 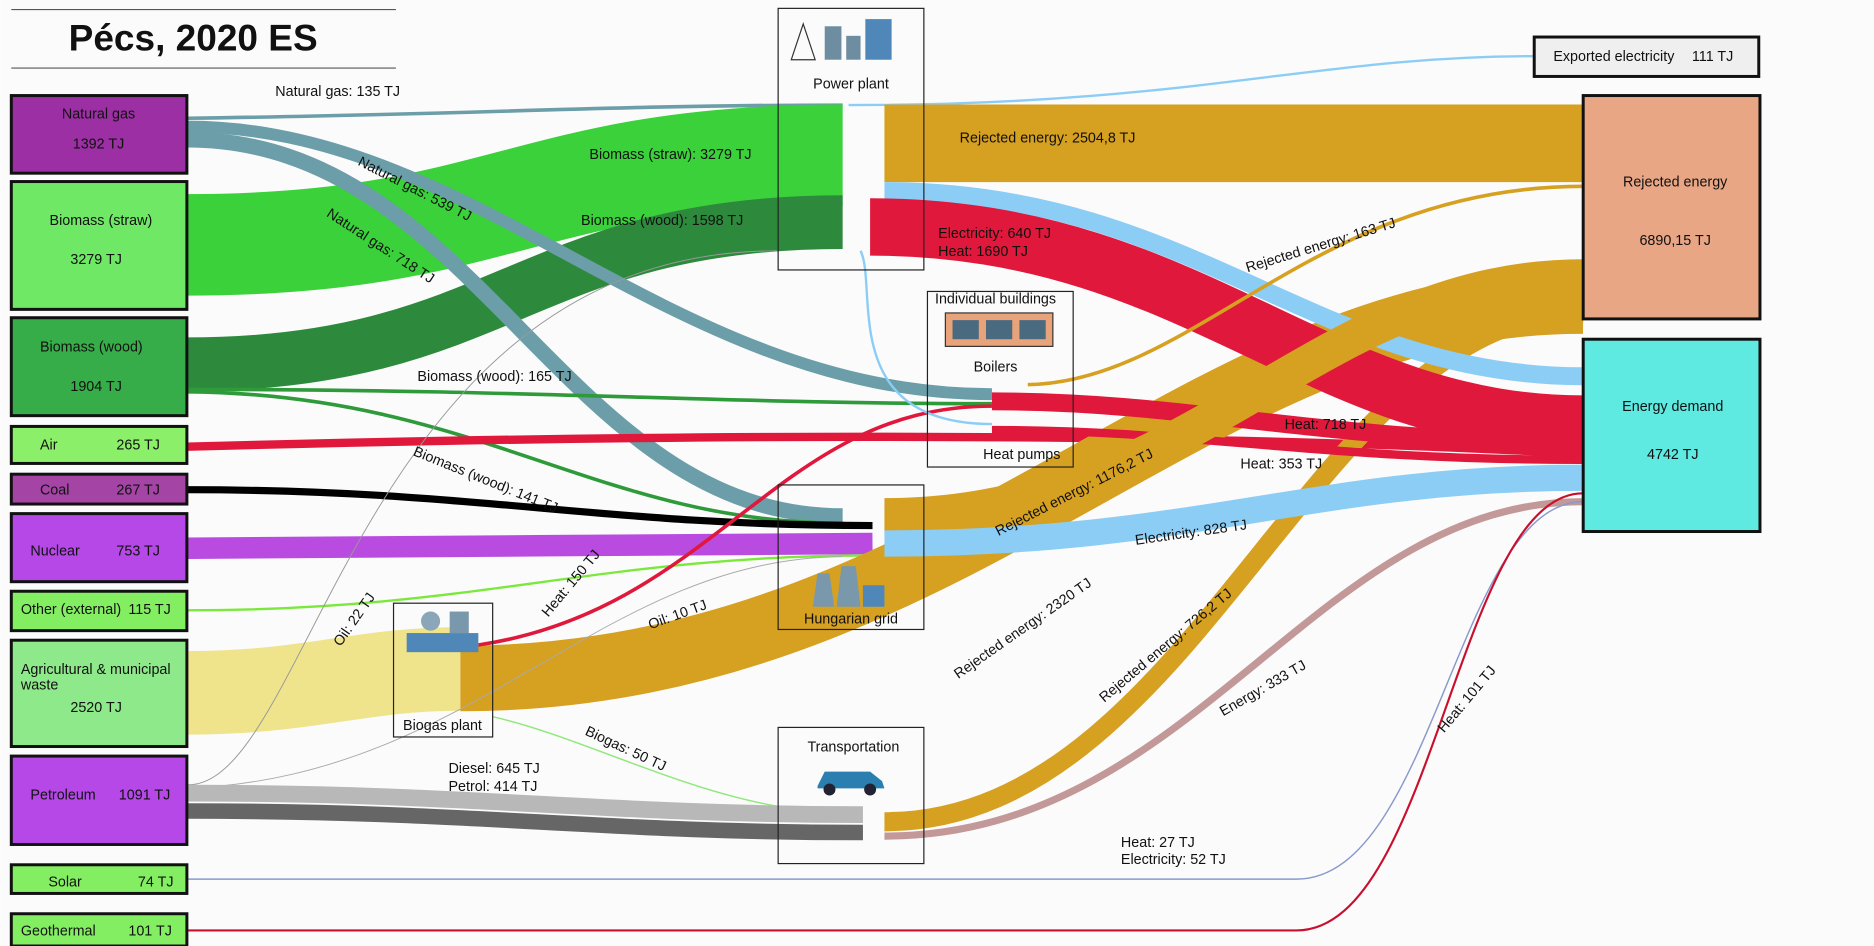 What do you see at coordinates (96, 670) in the screenshot?
I see `source-name: Agricultural & municipal` at bounding box center [96, 670].